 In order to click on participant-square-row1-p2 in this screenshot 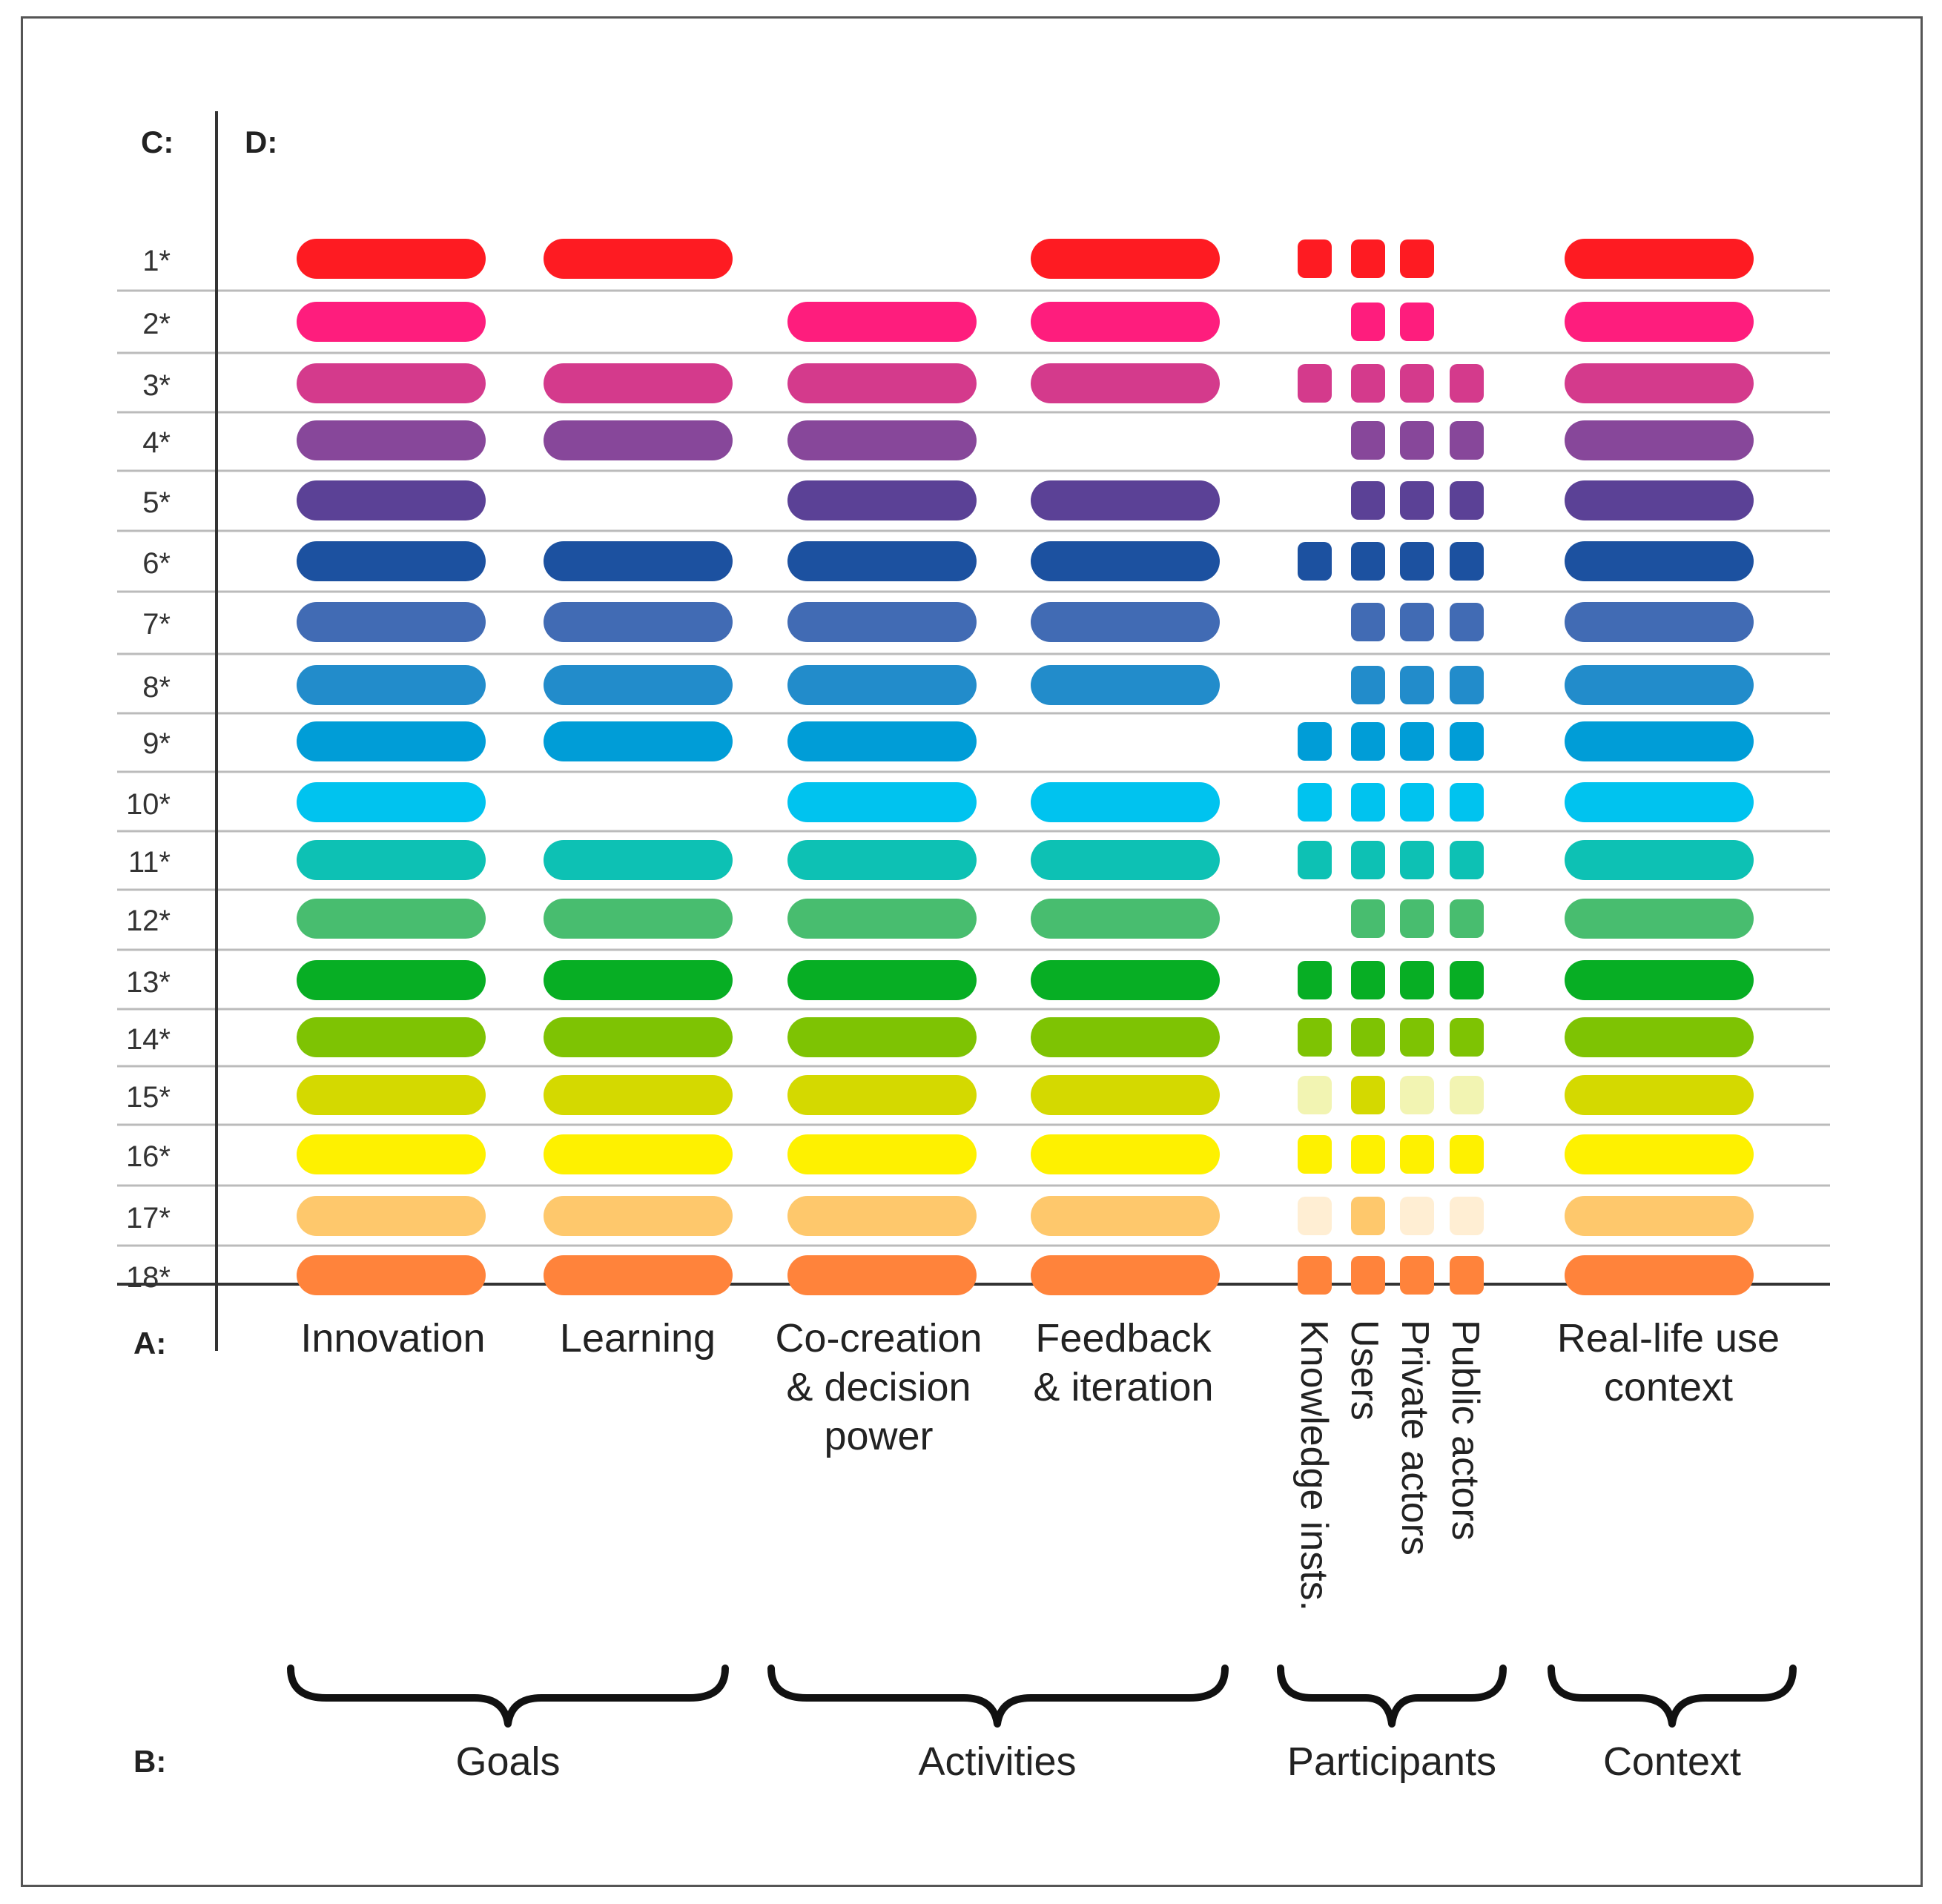, I will do `click(1368, 258)`.